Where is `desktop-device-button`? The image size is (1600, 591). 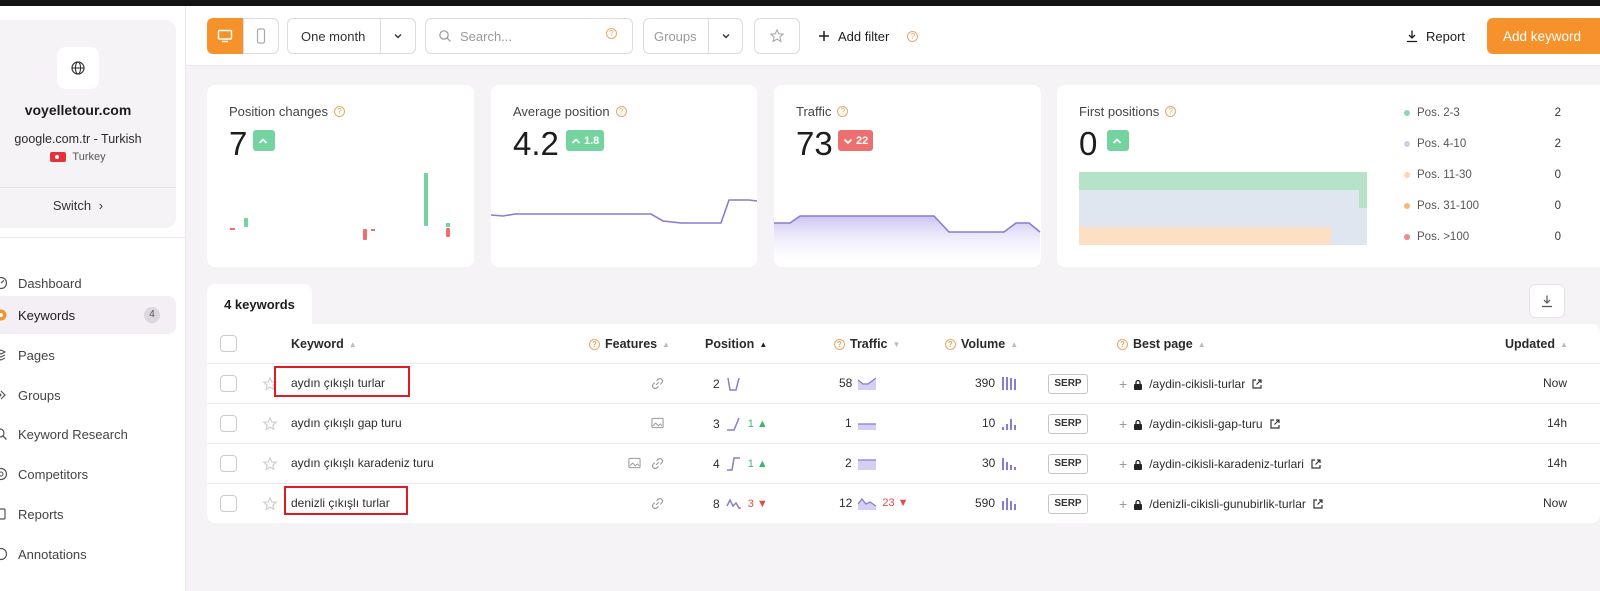
desktop-device-button is located at coordinates (225, 36).